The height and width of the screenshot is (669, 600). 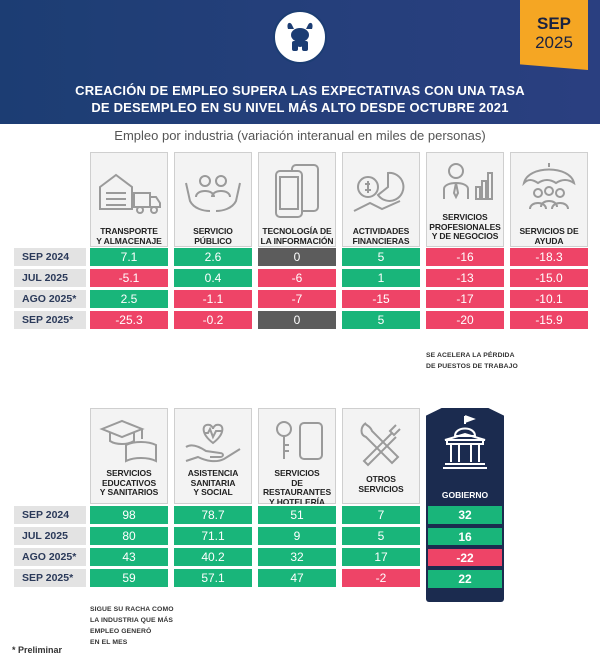 I want to click on value-cell: -6, so click(x=297, y=278).